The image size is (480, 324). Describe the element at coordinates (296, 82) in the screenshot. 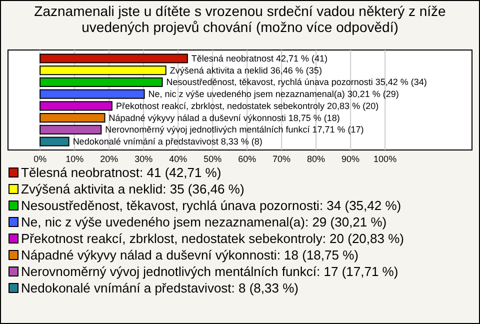

I see `category-label: Nesoustředěnost, těkavost, rychlá únava pozornosti 35,42 % (34)` at that location.